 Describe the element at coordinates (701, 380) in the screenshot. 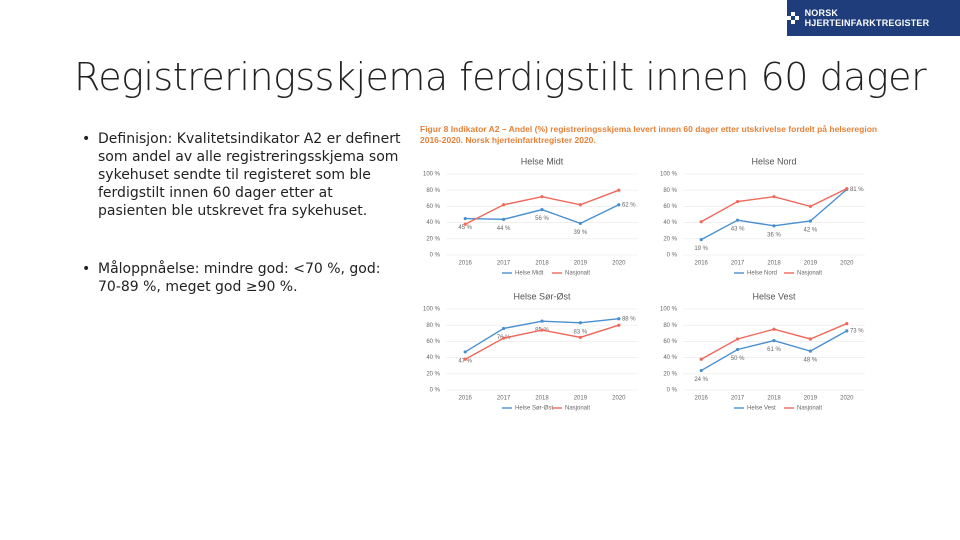

I see `data-label: 24 %` at that location.